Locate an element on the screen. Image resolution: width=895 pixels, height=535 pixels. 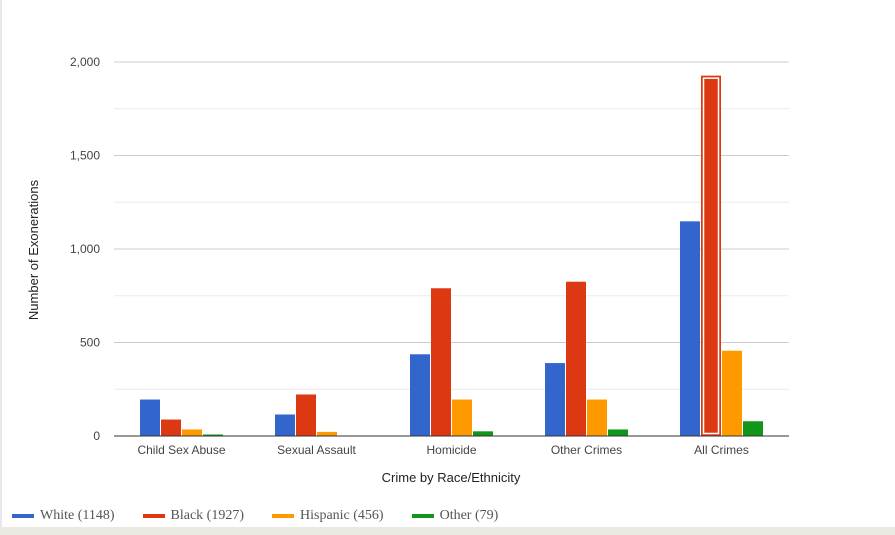
legend-item: White (1148) is located at coordinates (63, 516).